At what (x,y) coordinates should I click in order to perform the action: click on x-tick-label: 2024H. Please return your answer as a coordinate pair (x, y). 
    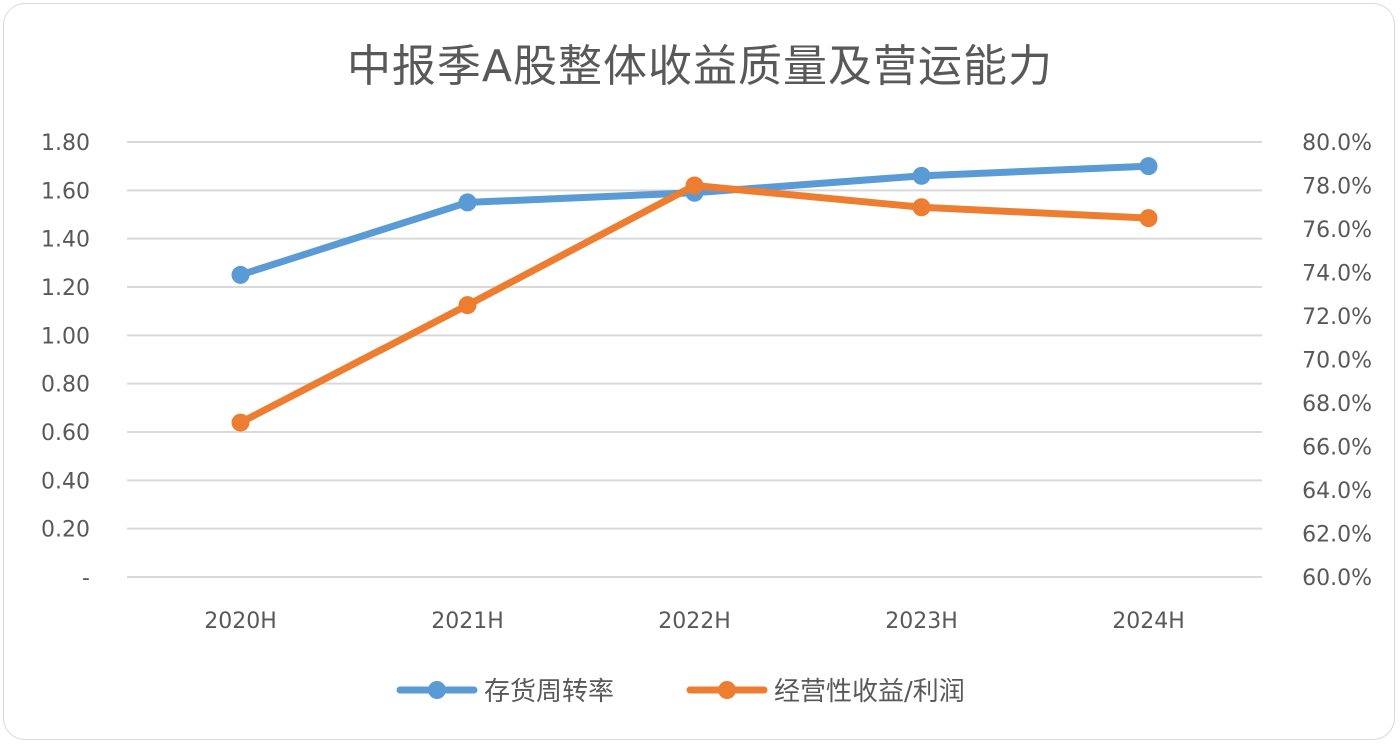
    Looking at the image, I should click on (1148, 621).